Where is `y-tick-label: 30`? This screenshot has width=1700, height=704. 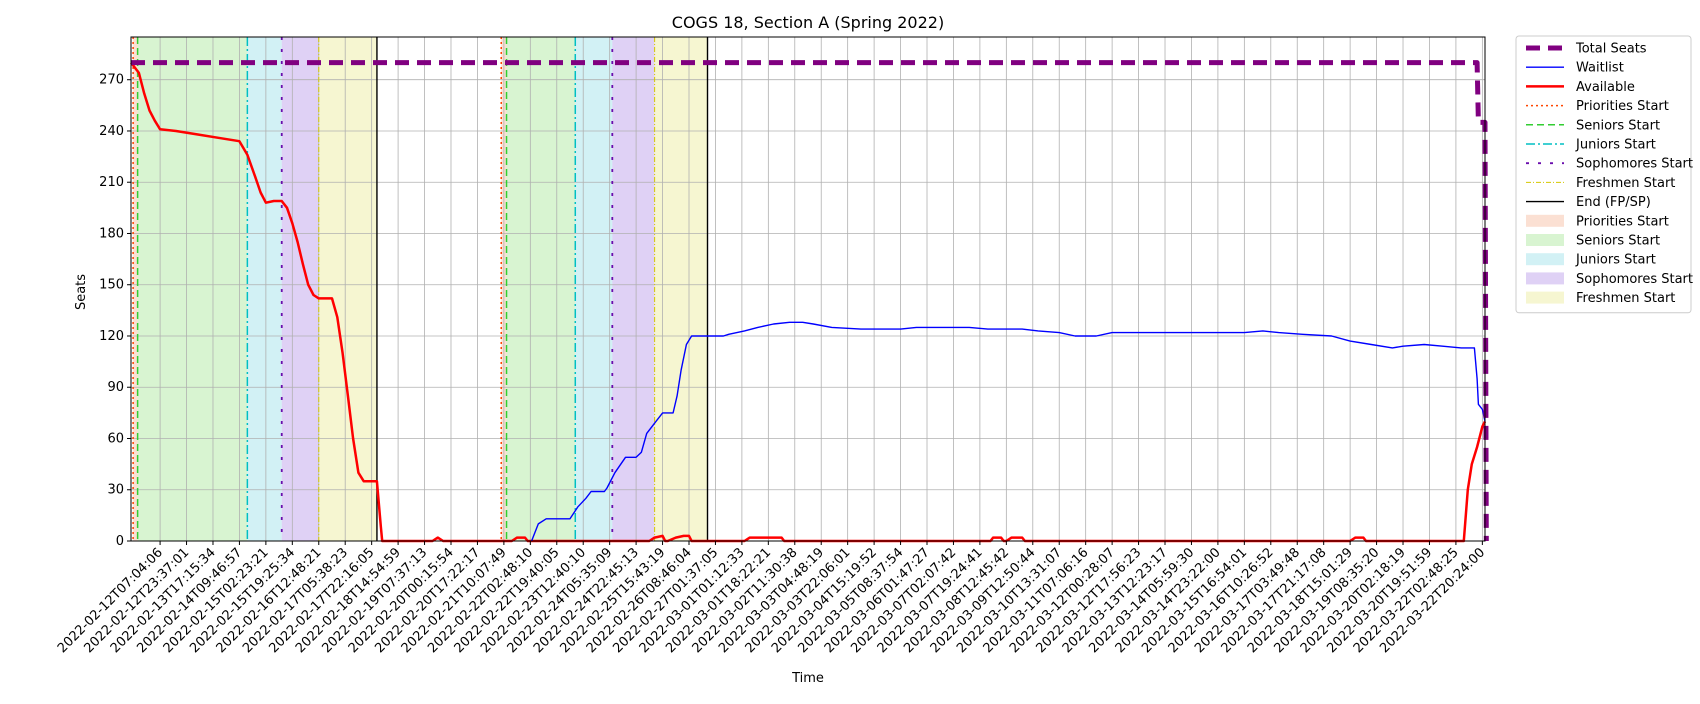 y-tick-label: 30 is located at coordinates (115, 490).